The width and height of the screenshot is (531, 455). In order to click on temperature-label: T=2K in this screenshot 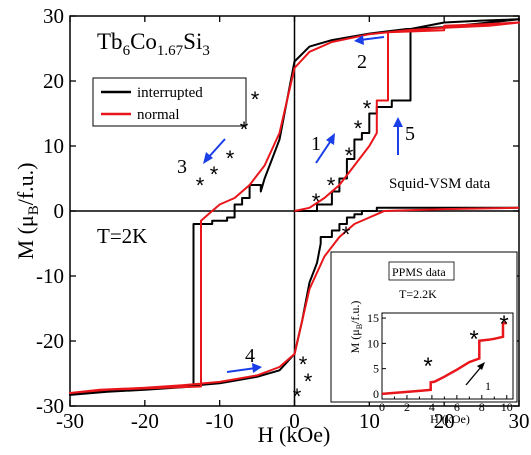, I will do `click(122, 236)`.